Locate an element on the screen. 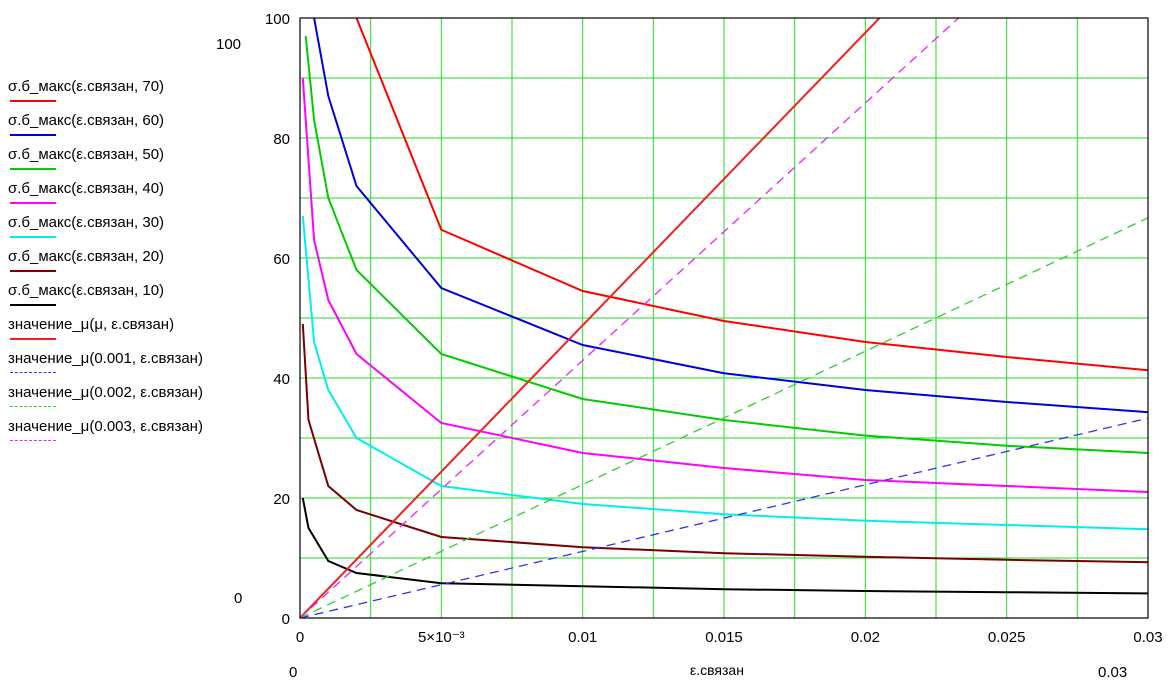 Image resolution: width=1176 pixels, height=682 pixels. legend-item: значение_μ(μ, ε.связан) is located at coordinates (142, 333).